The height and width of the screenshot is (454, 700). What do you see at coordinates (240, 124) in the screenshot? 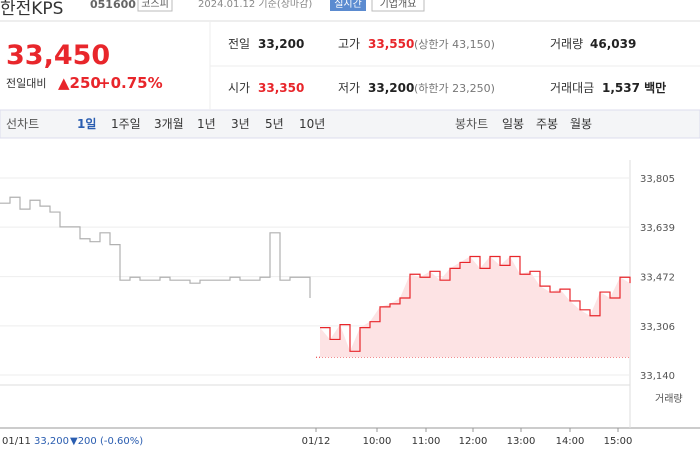
I see `tab: 3년` at bounding box center [240, 124].